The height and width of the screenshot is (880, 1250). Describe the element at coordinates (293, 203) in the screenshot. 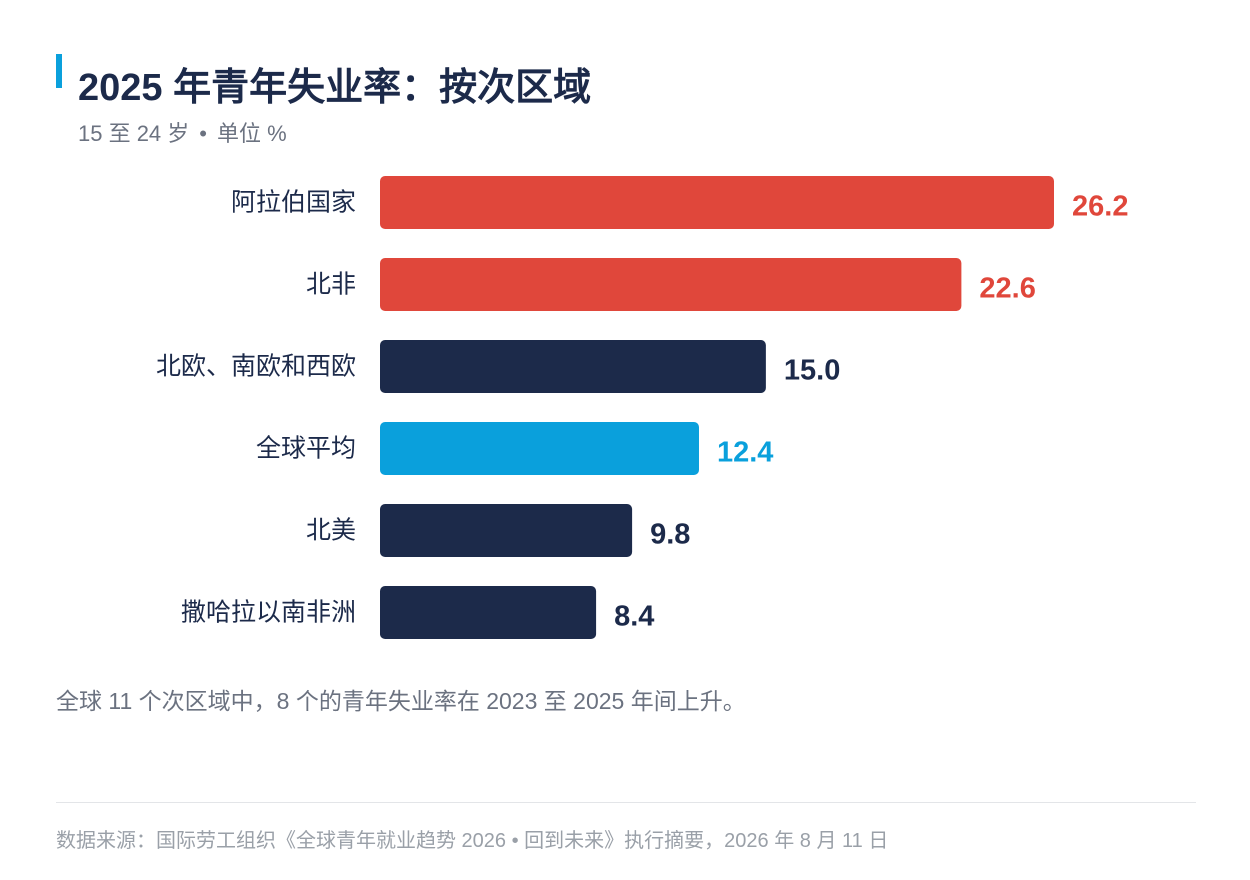

I see `category-label: 阿拉伯国家` at that location.